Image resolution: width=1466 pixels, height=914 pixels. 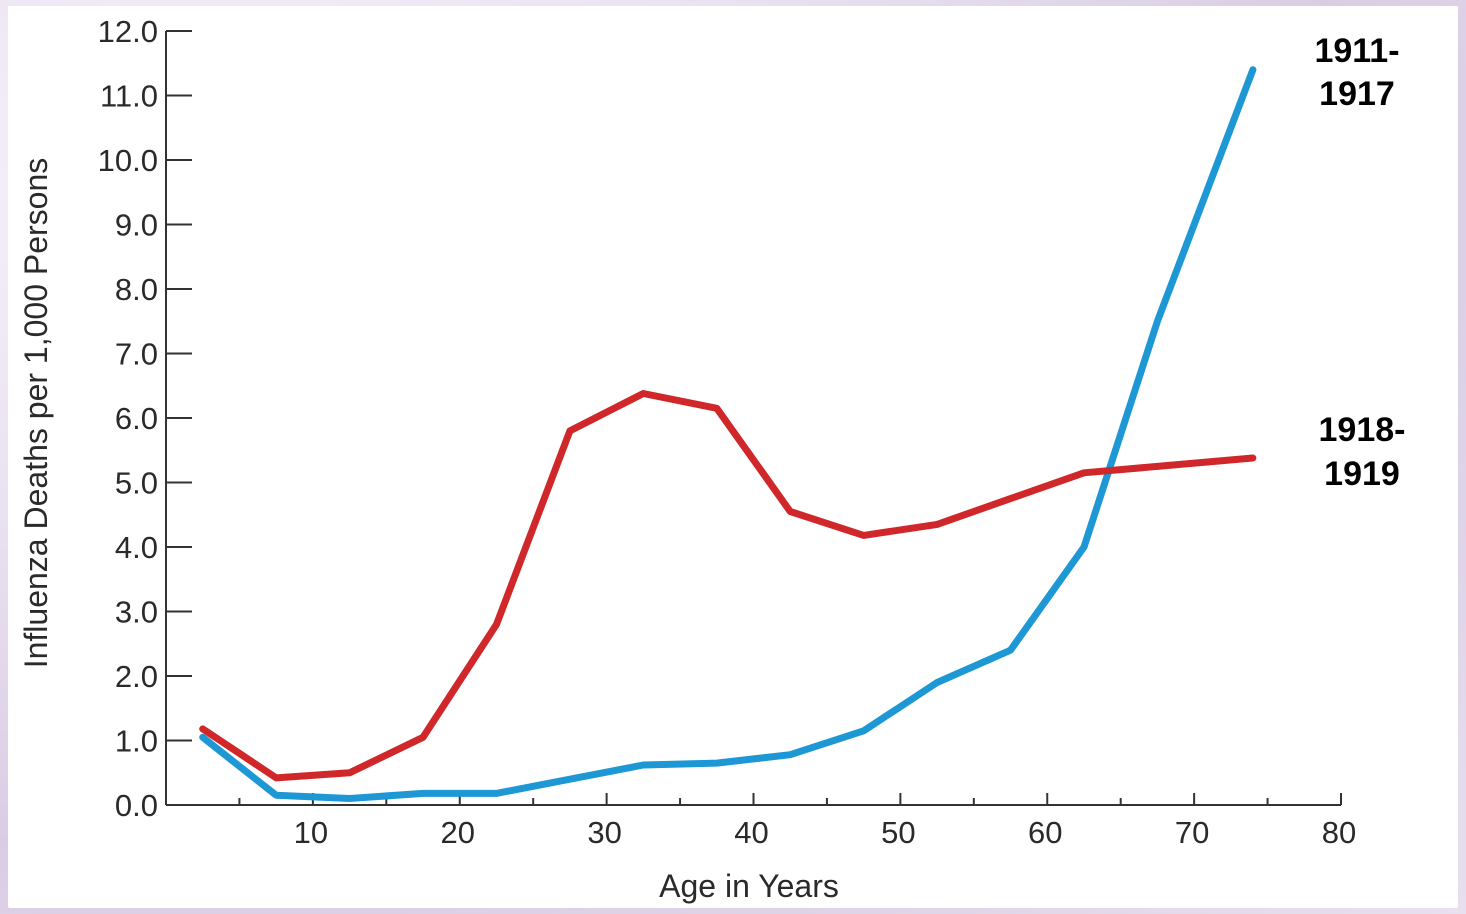 I want to click on y-tick-label: 12.0, so click(x=128, y=31).